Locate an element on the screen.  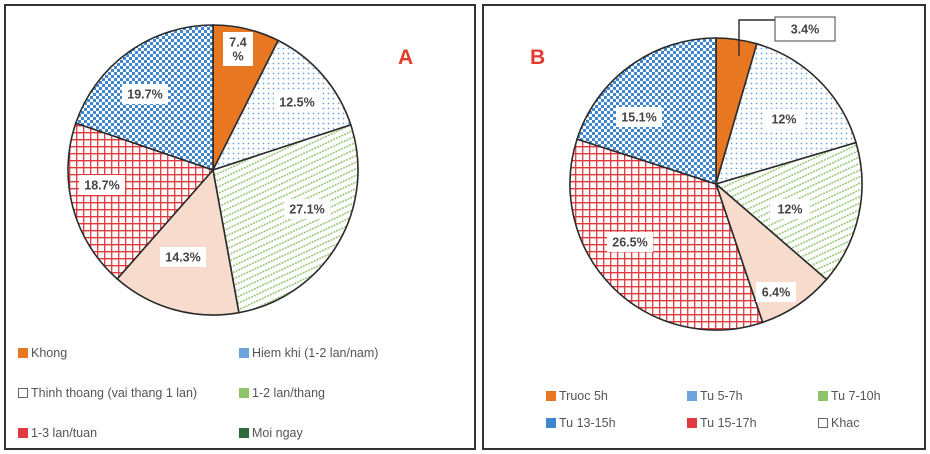
legend-item: Moi ngay is located at coordinates (271, 433).